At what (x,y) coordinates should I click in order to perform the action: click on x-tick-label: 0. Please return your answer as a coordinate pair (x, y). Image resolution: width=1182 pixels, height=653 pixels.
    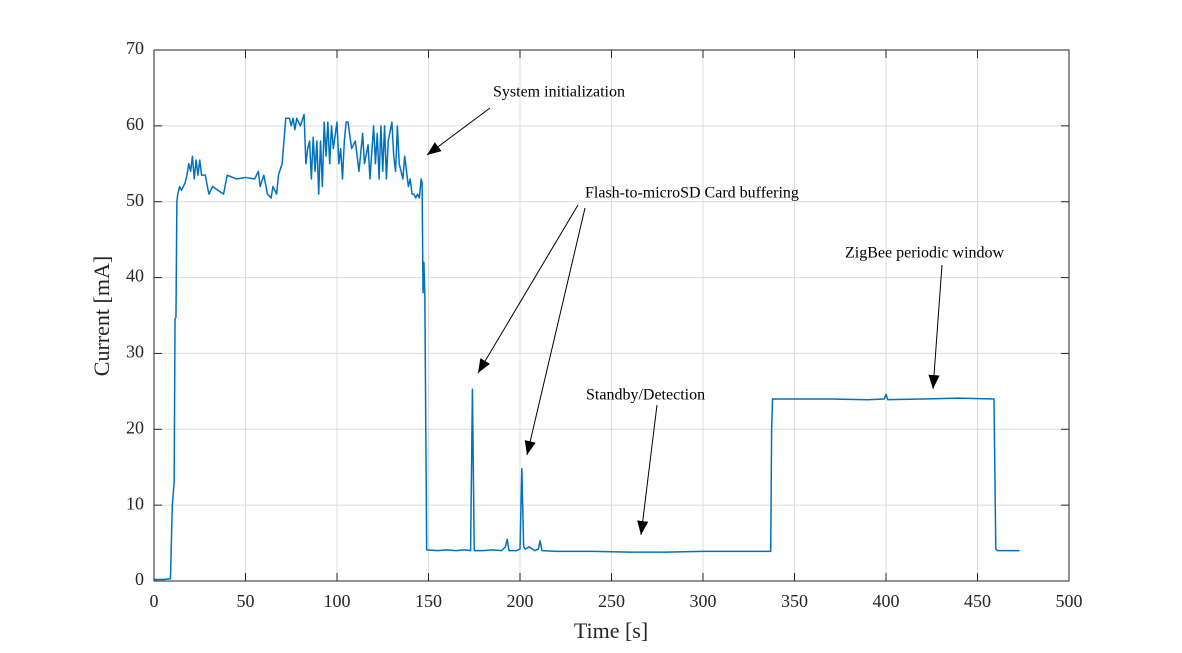
    Looking at the image, I should click on (154, 601).